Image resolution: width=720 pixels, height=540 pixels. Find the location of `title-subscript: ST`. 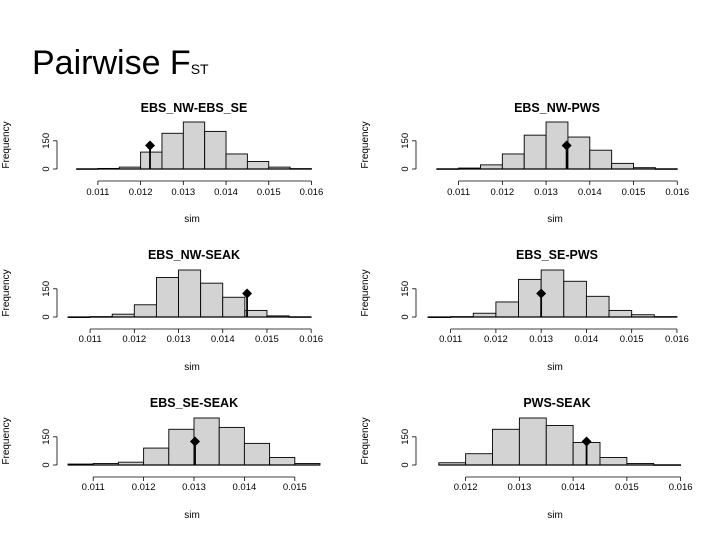

title-subscript: ST is located at coordinates (199, 69).